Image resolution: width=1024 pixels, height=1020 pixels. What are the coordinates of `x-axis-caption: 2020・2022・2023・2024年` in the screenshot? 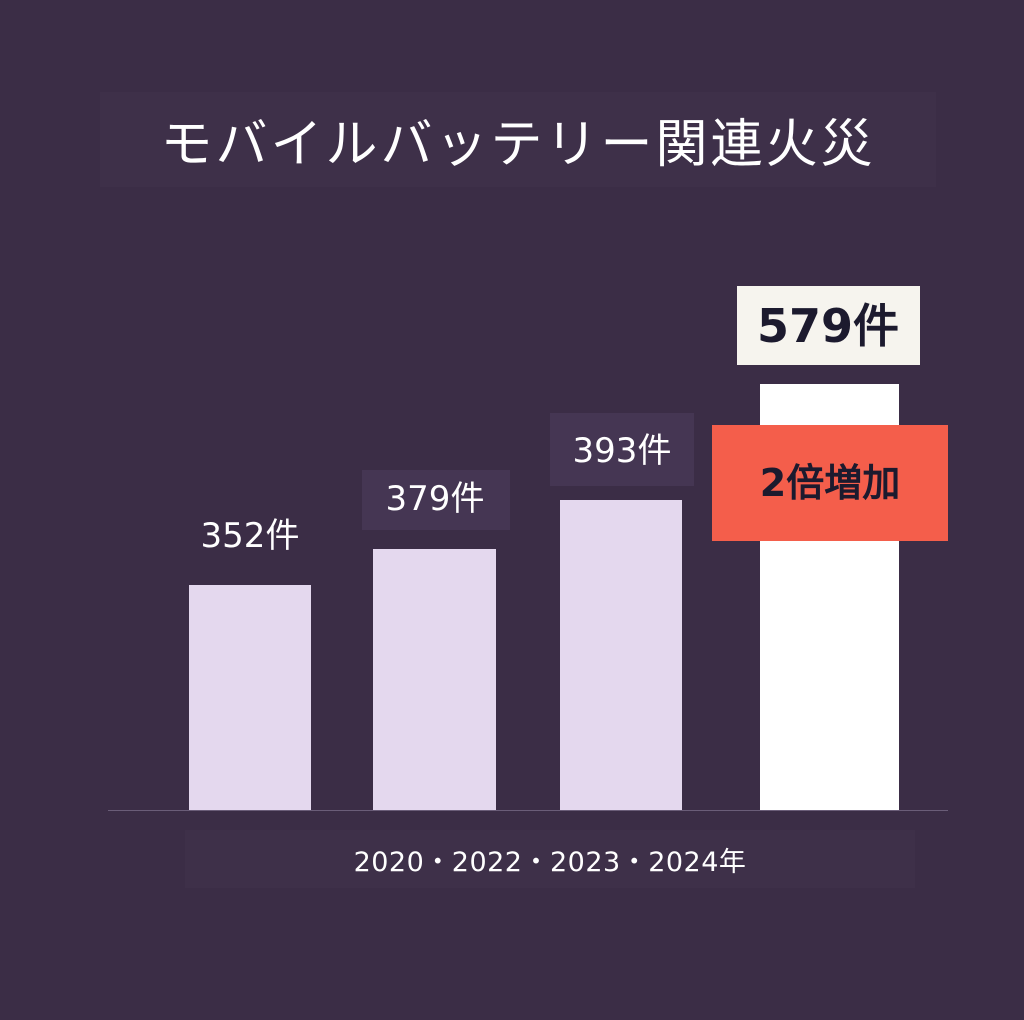 It's located at (550, 862).